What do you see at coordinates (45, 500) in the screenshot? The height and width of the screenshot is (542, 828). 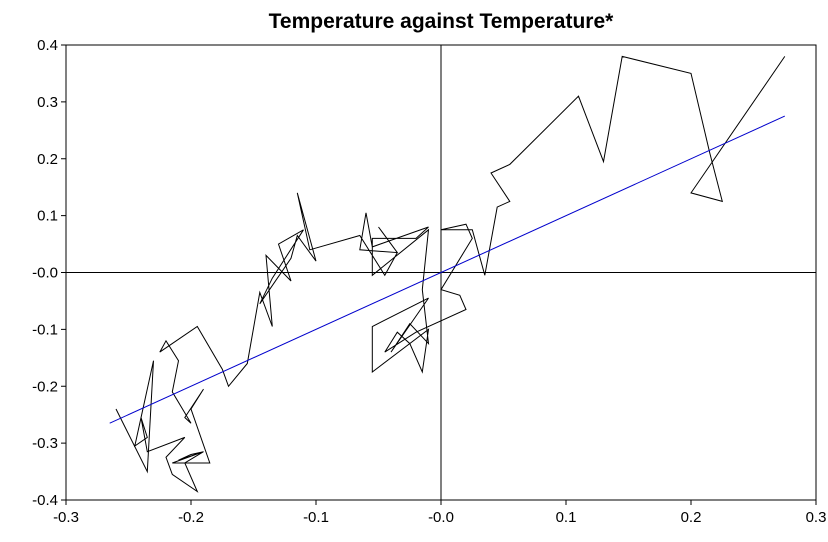 I see `y-tick-label: -0.4` at bounding box center [45, 500].